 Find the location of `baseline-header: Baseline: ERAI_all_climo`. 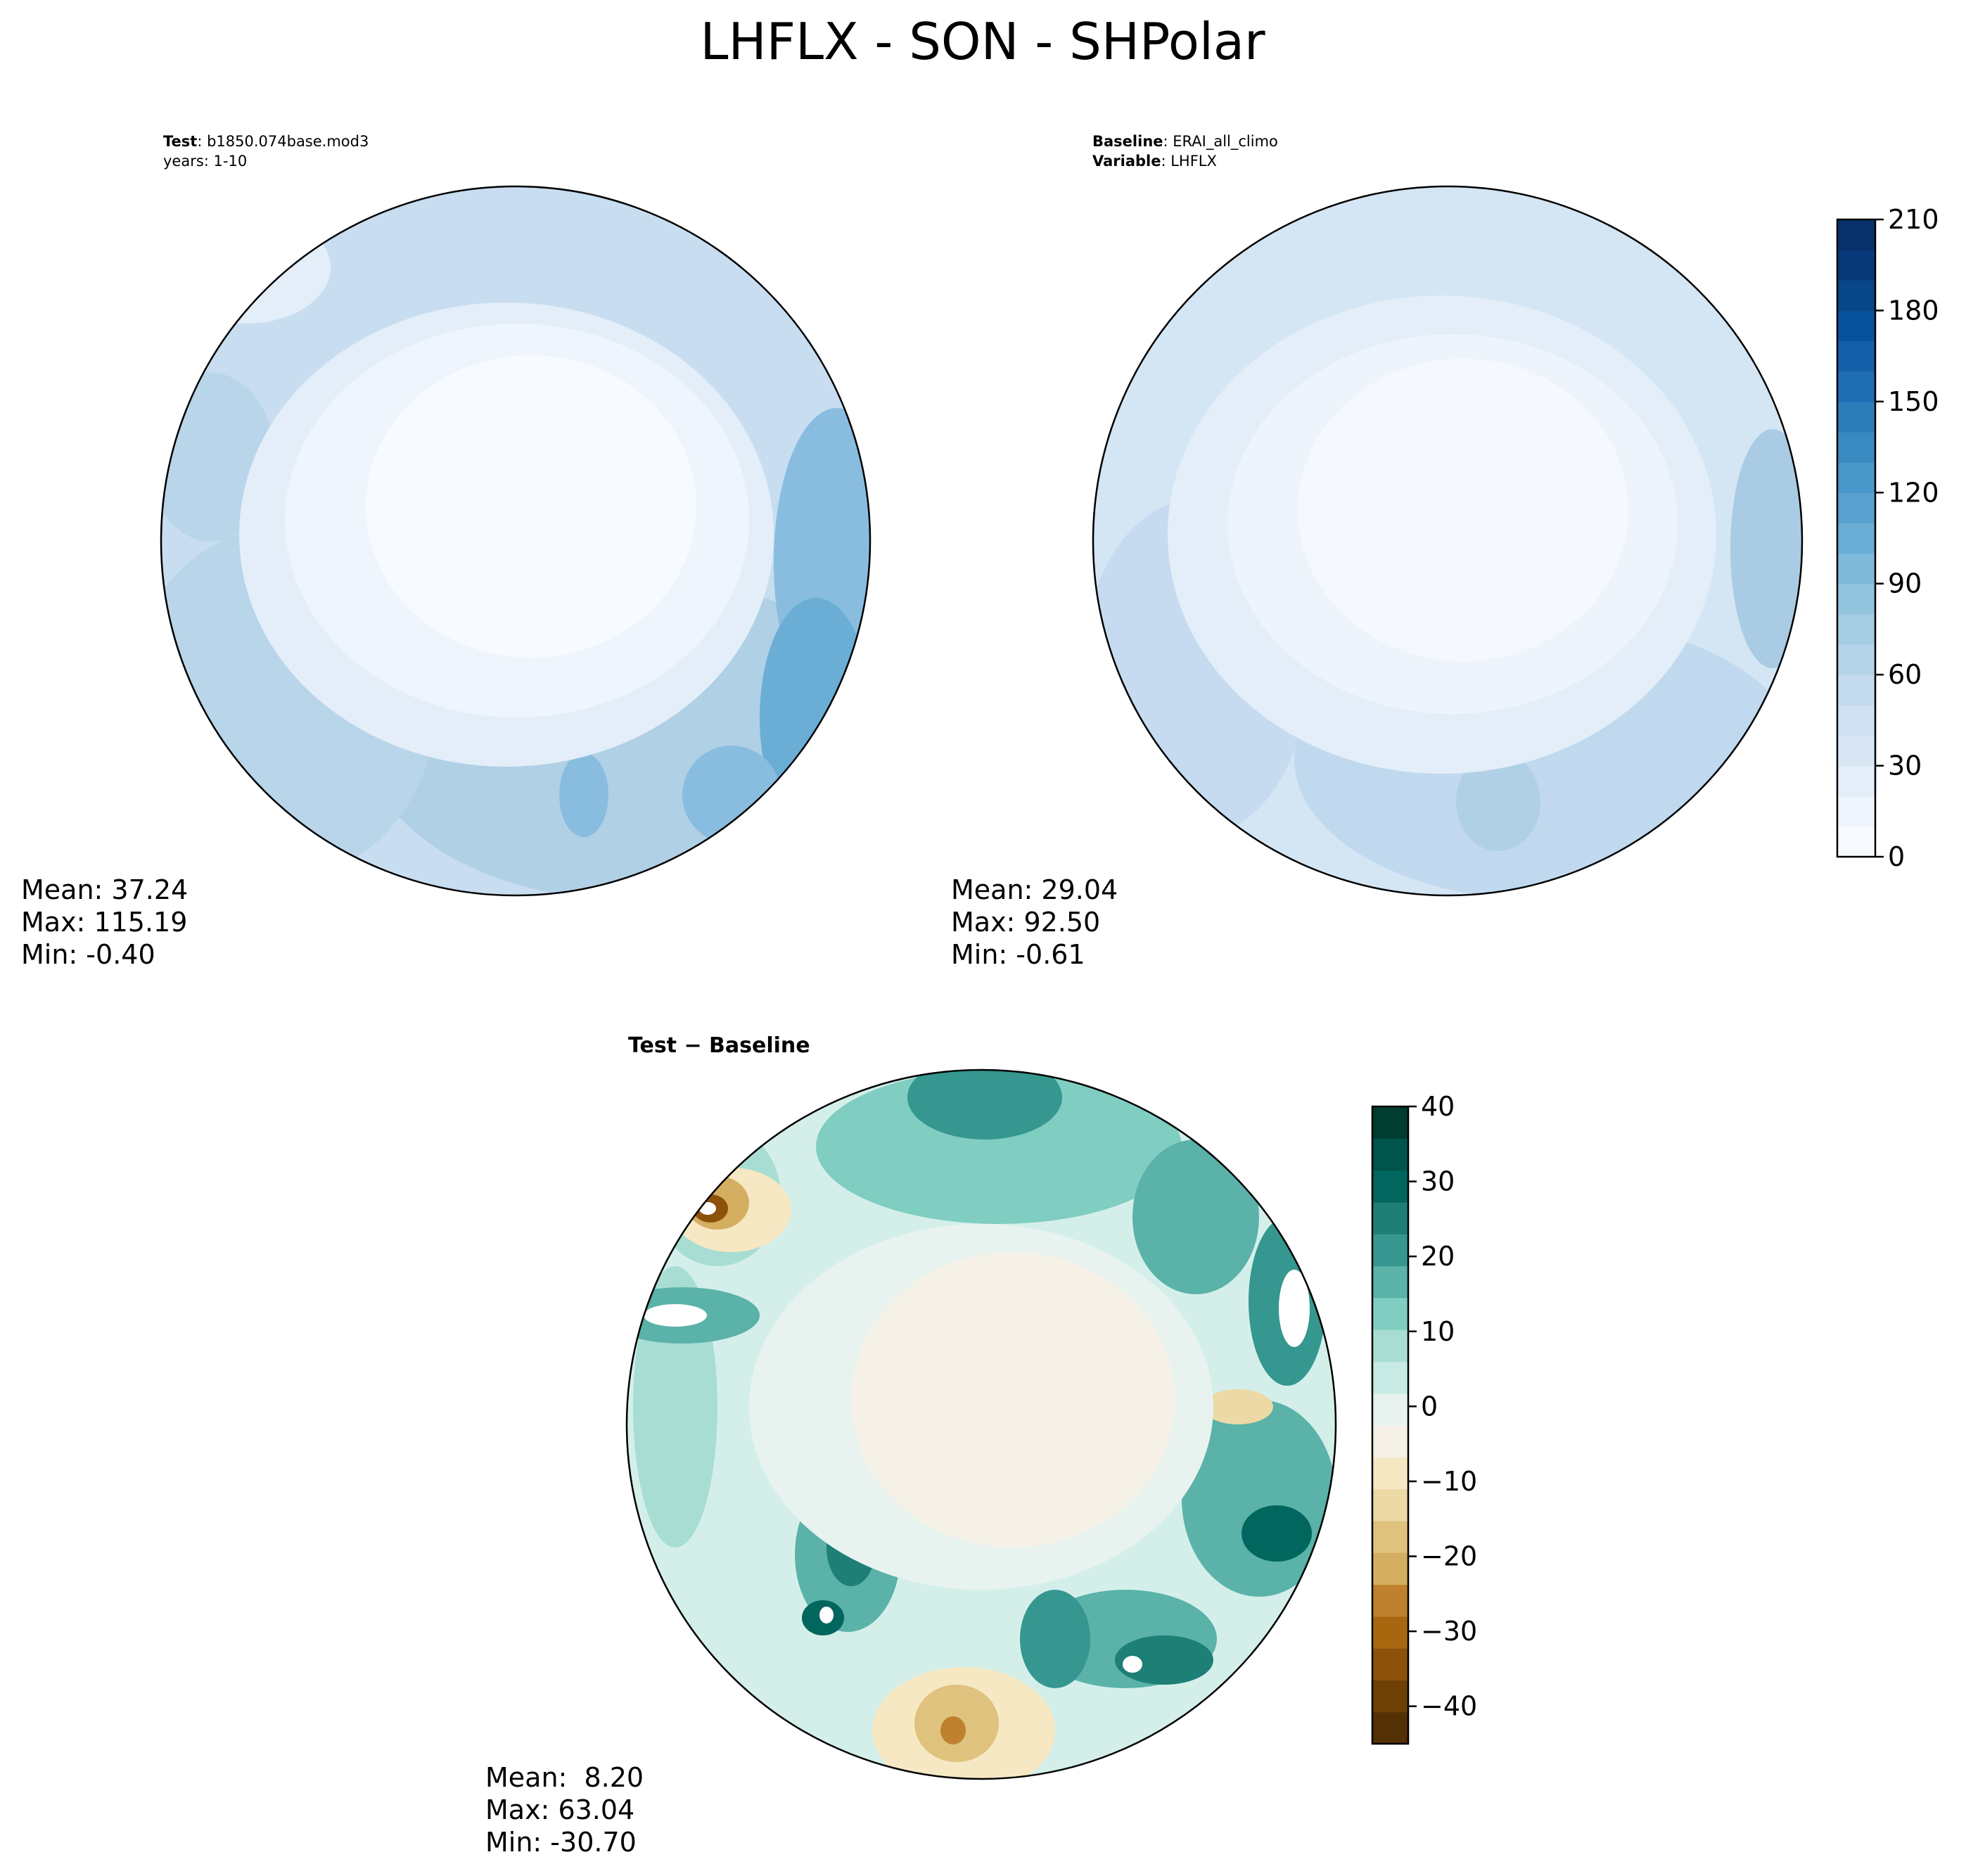

baseline-header: Baseline: ERAI_all_climo is located at coordinates (1185, 142).